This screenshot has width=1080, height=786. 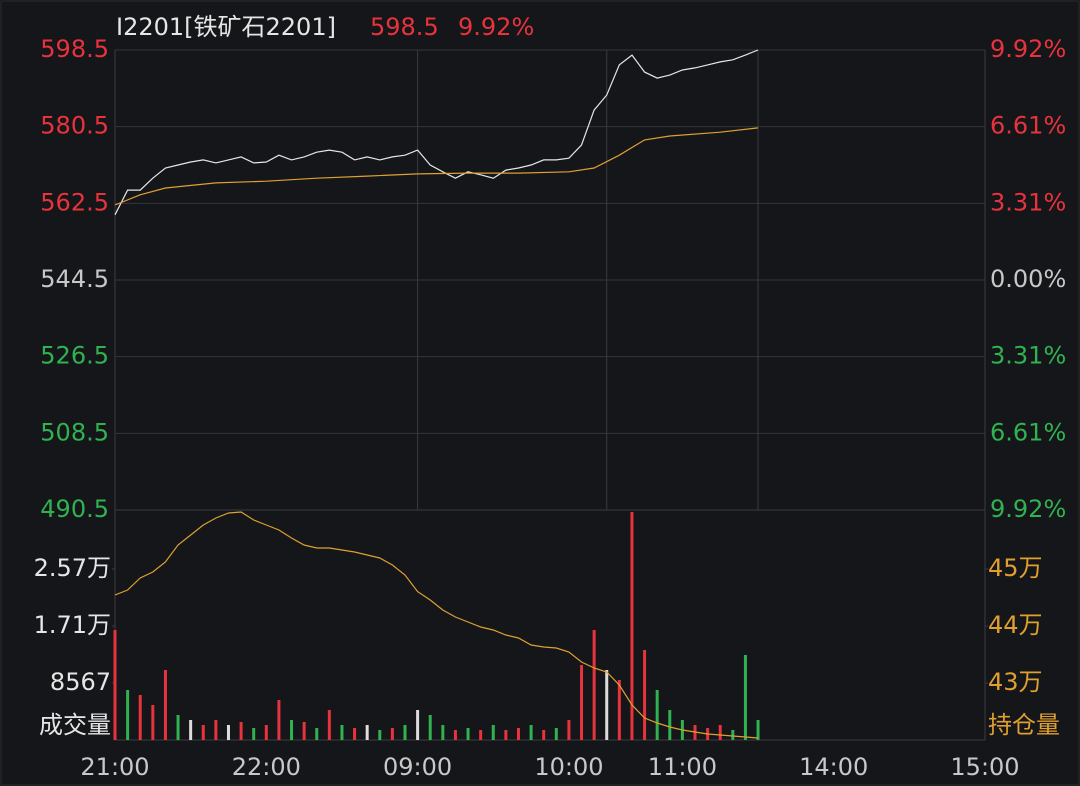 What do you see at coordinates (226, 27) in the screenshot?
I see `instrument-name: I2201[铁矿石2201]` at bounding box center [226, 27].